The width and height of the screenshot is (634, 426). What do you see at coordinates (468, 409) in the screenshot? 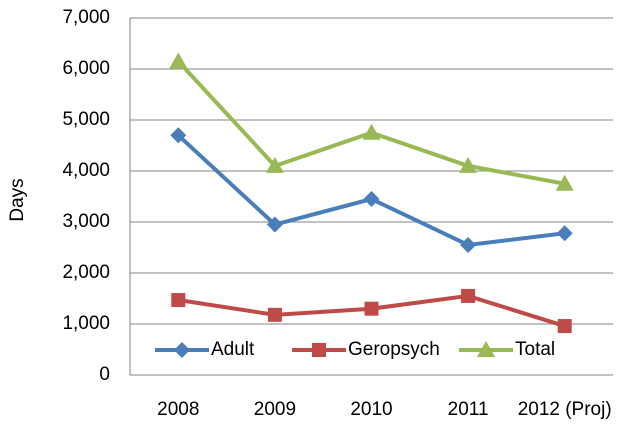
I see `x-tick-label: 2011` at bounding box center [468, 409].